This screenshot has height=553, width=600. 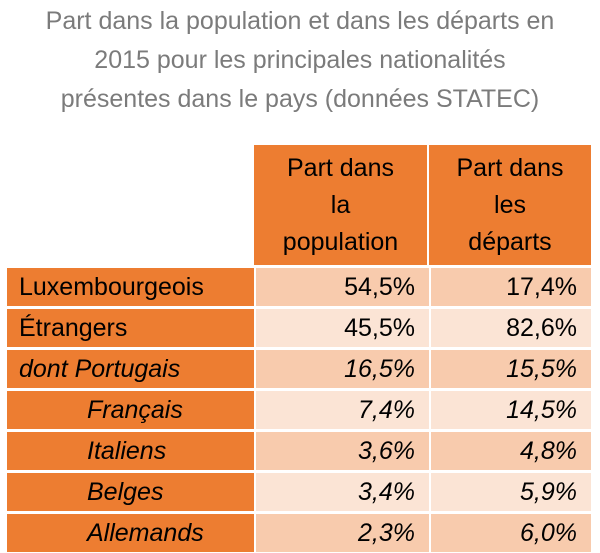 What do you see at coordinates (130, 285) in the screenshot?
I see `row-label: Luxembourgeois` at bounding box center [130, 285].